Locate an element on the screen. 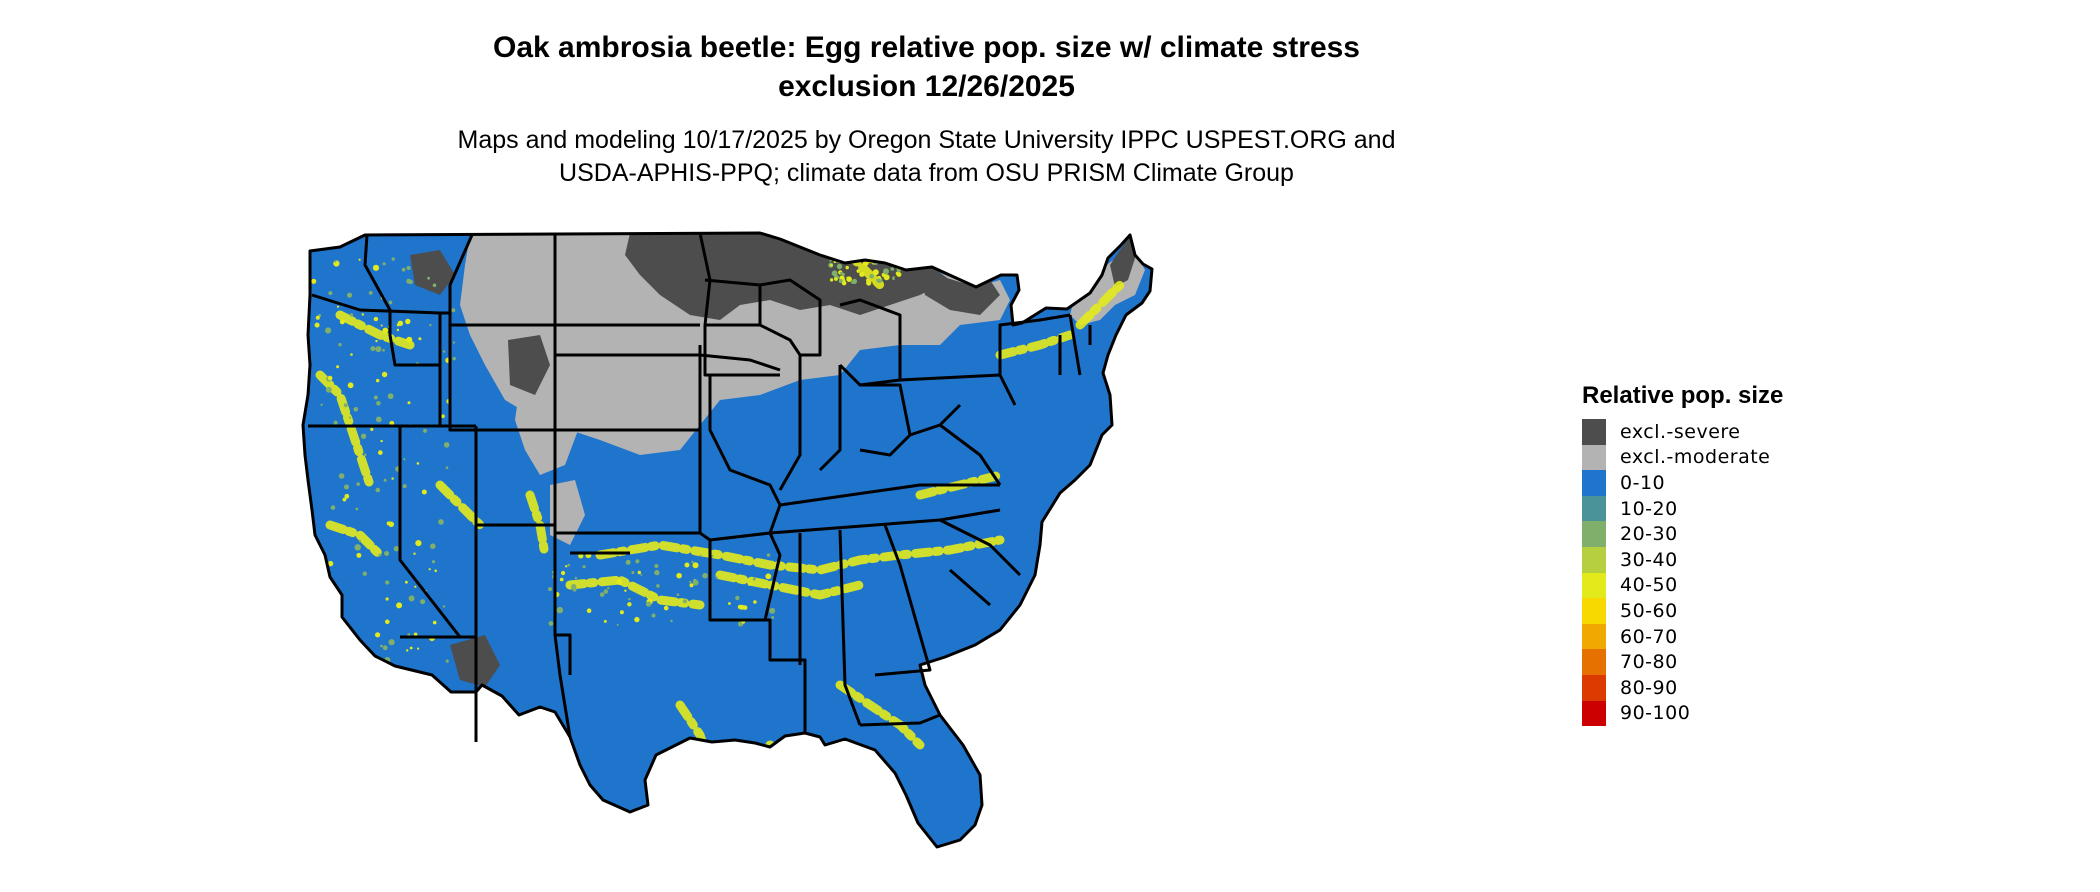  legend-label: 90-100 is located at coordinates (1655, 713).